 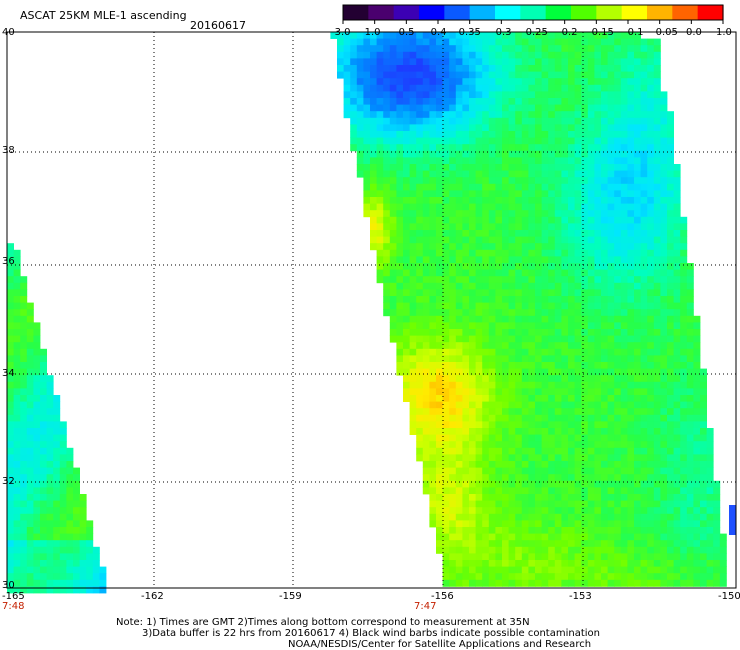 What do you see at coordinates (218, 25) in the screenshot?
I see `plot-date: 20160617` at bounding box center [218, 25].